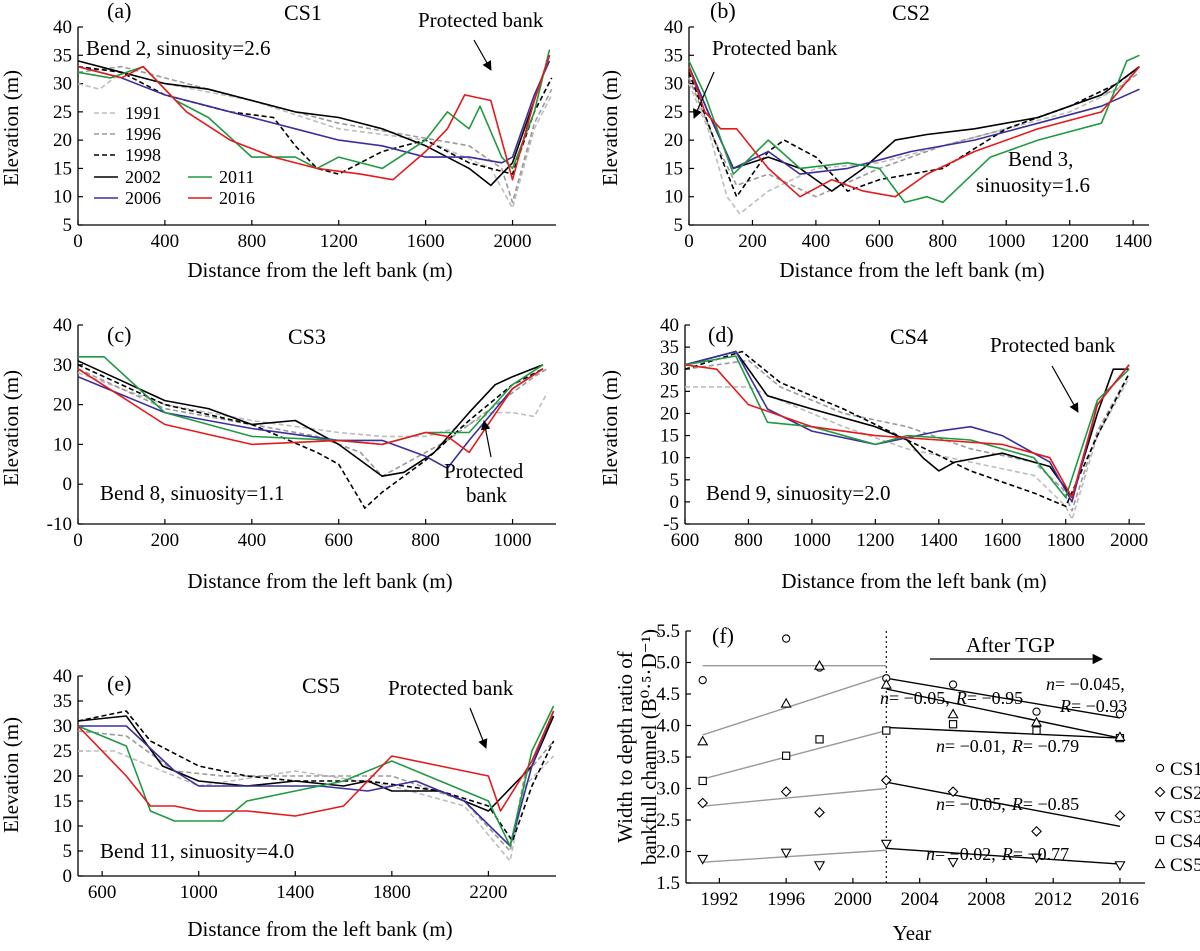 Image resolution: width=1200 pixels, height=951 pixels. What do you see at coordinates (62, 826) in the screenshot?
I see `panel-e-ytick-label: 10` at bounding box center [62, 826].